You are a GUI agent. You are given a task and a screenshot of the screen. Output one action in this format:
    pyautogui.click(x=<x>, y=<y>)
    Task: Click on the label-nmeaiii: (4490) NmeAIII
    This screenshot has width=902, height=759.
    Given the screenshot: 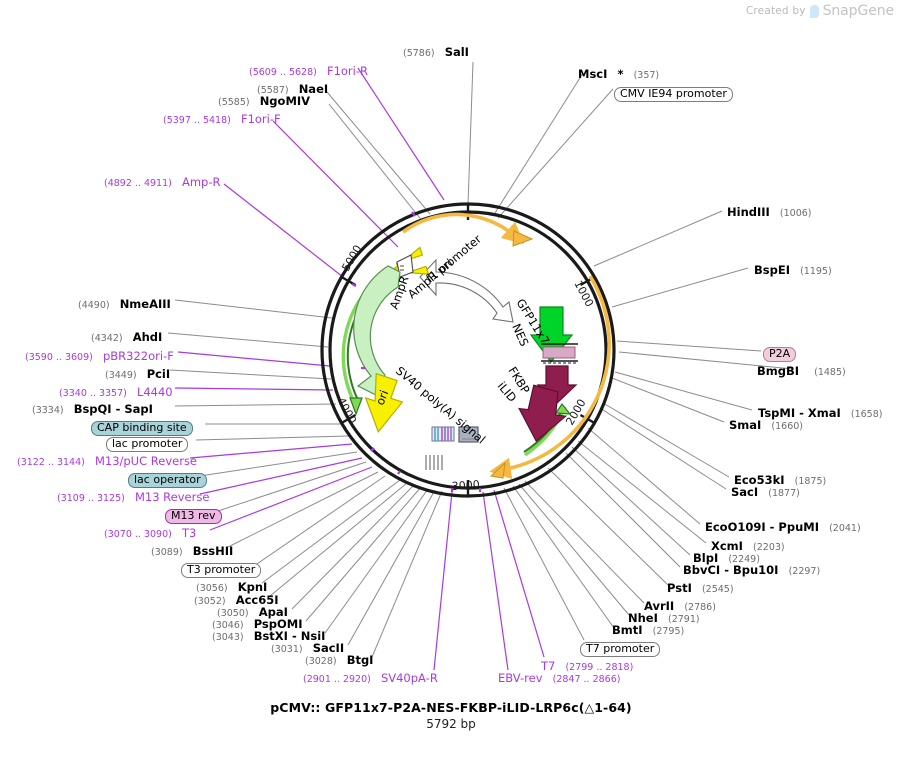 What is the action you would take?
    pyautogui.click(x=124, y=303)
    